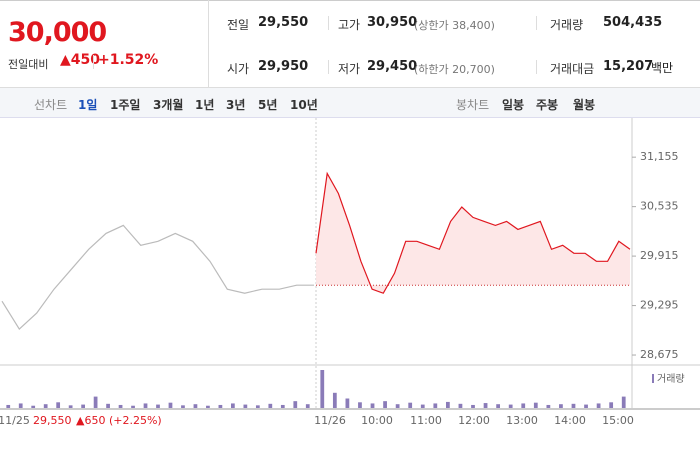  I want to click on y-tick-label: 29,295, so click(659, 305).